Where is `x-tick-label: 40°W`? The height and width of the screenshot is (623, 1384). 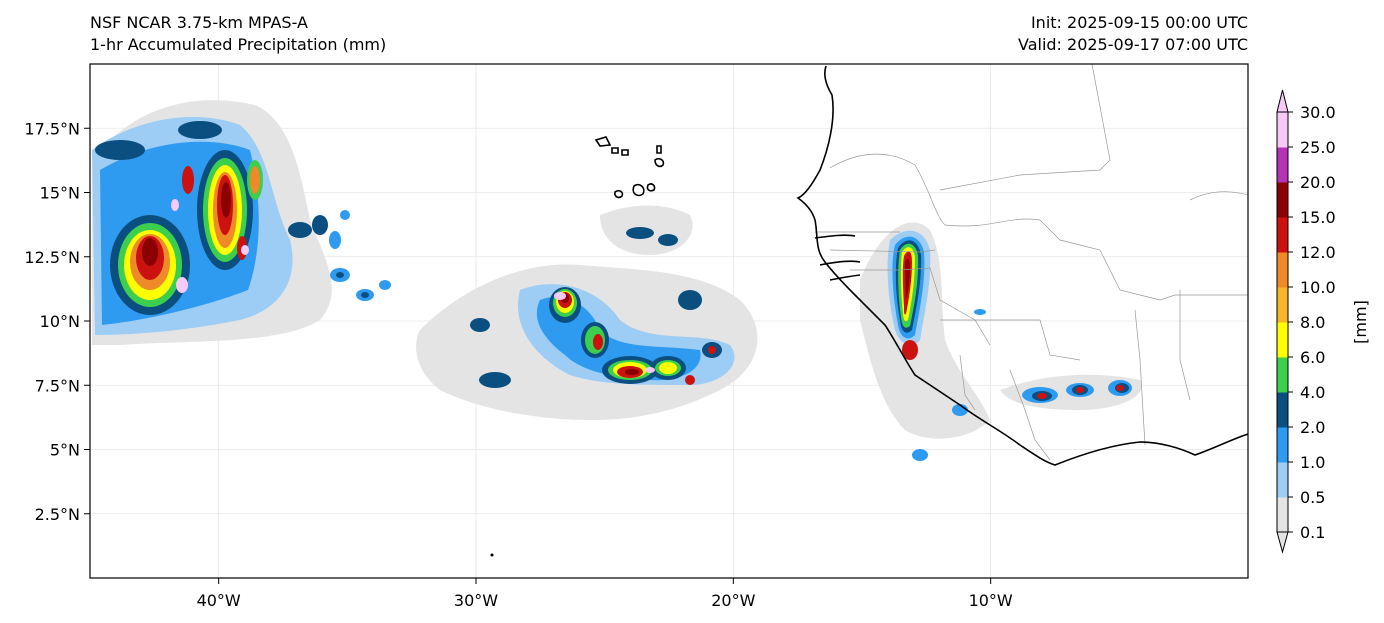
x-tick-label: 40°W is located at coordinates (219, 600).